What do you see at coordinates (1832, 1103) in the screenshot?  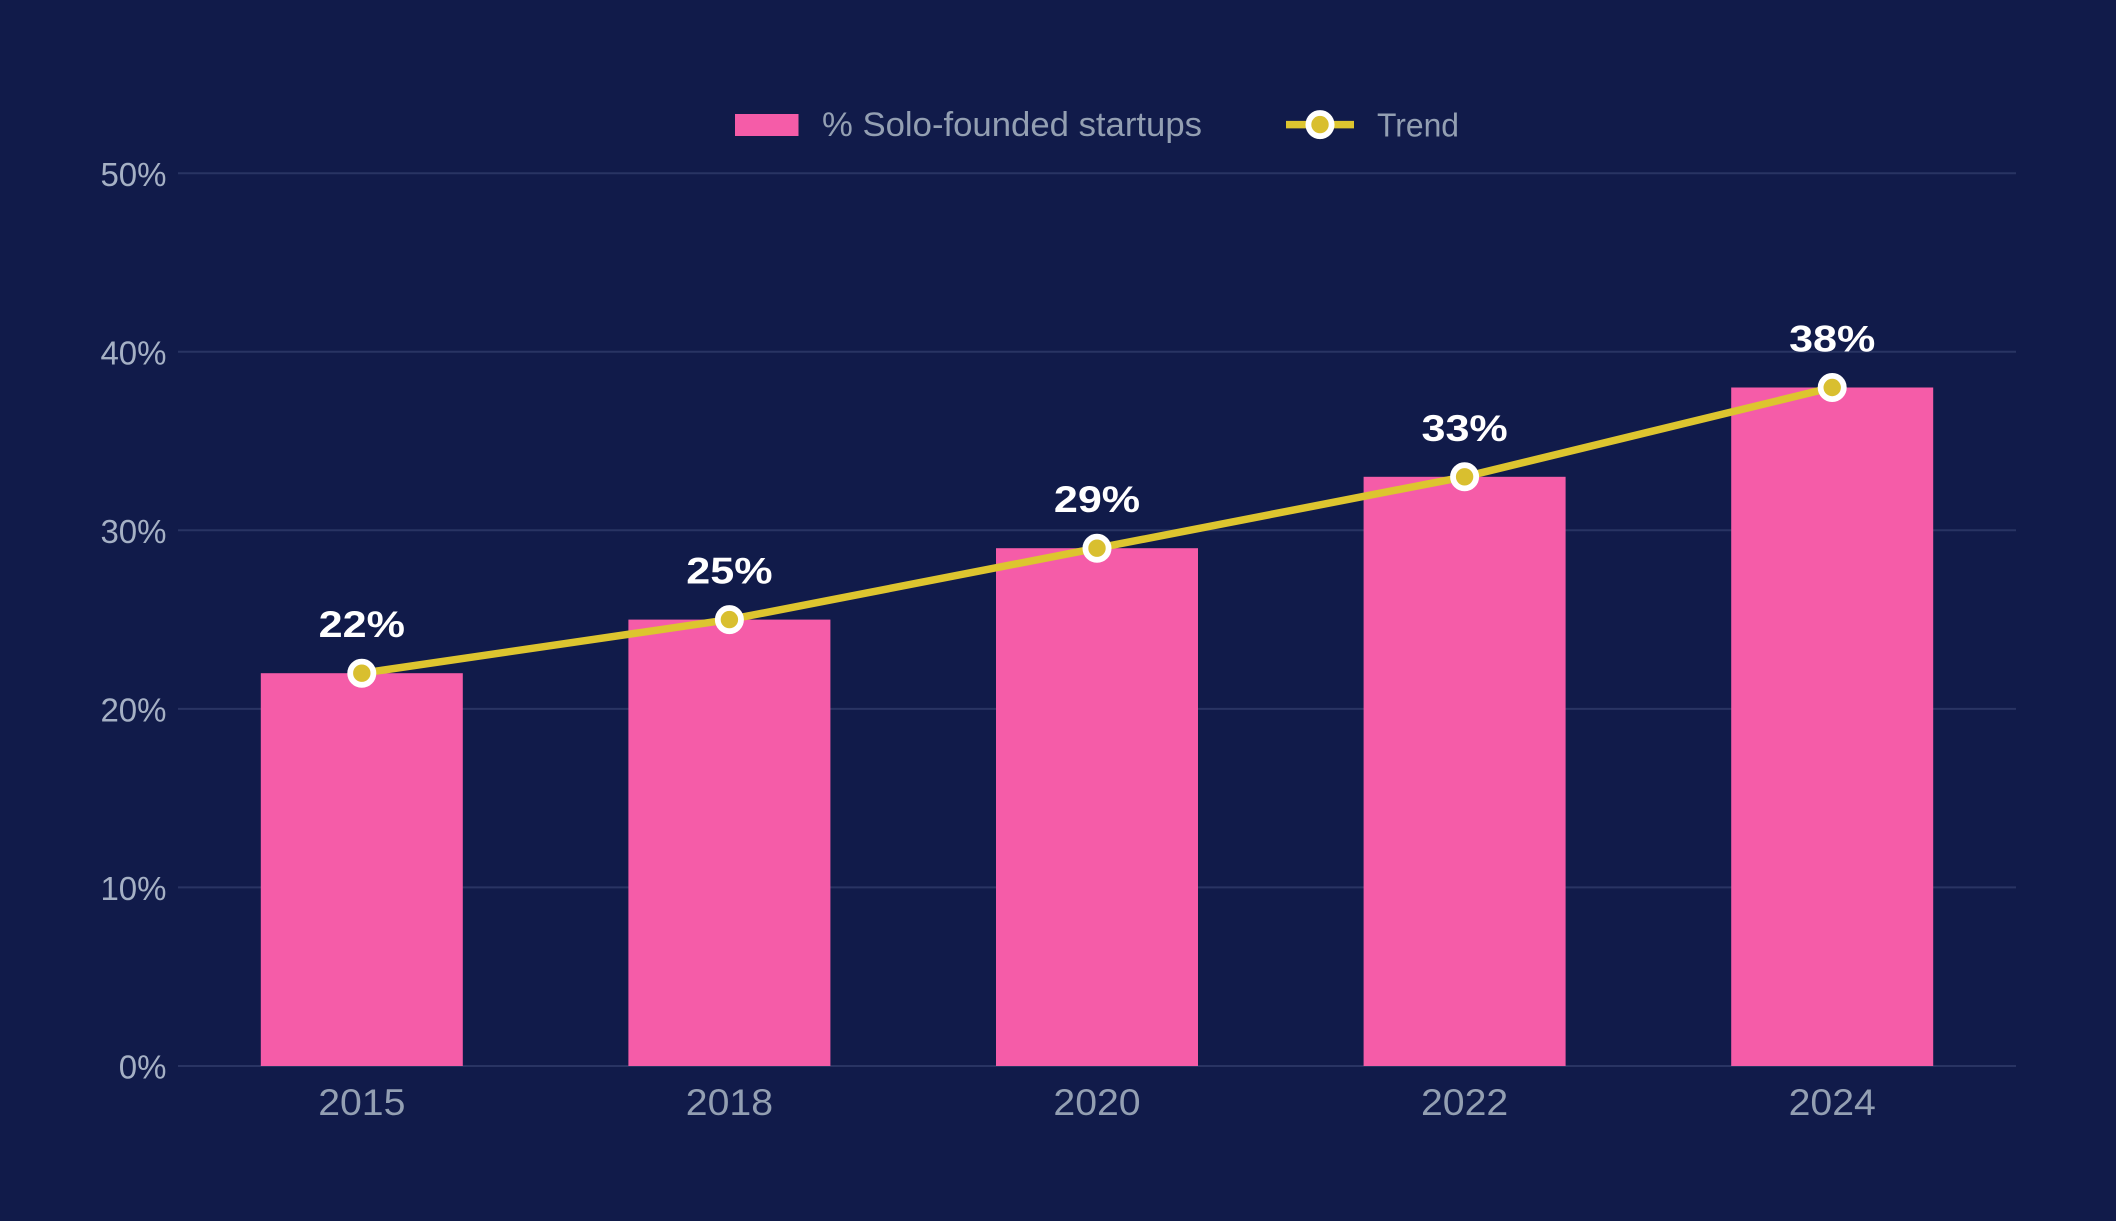 I see `svg-text: 2024` at bounding box center [1832, 1103].